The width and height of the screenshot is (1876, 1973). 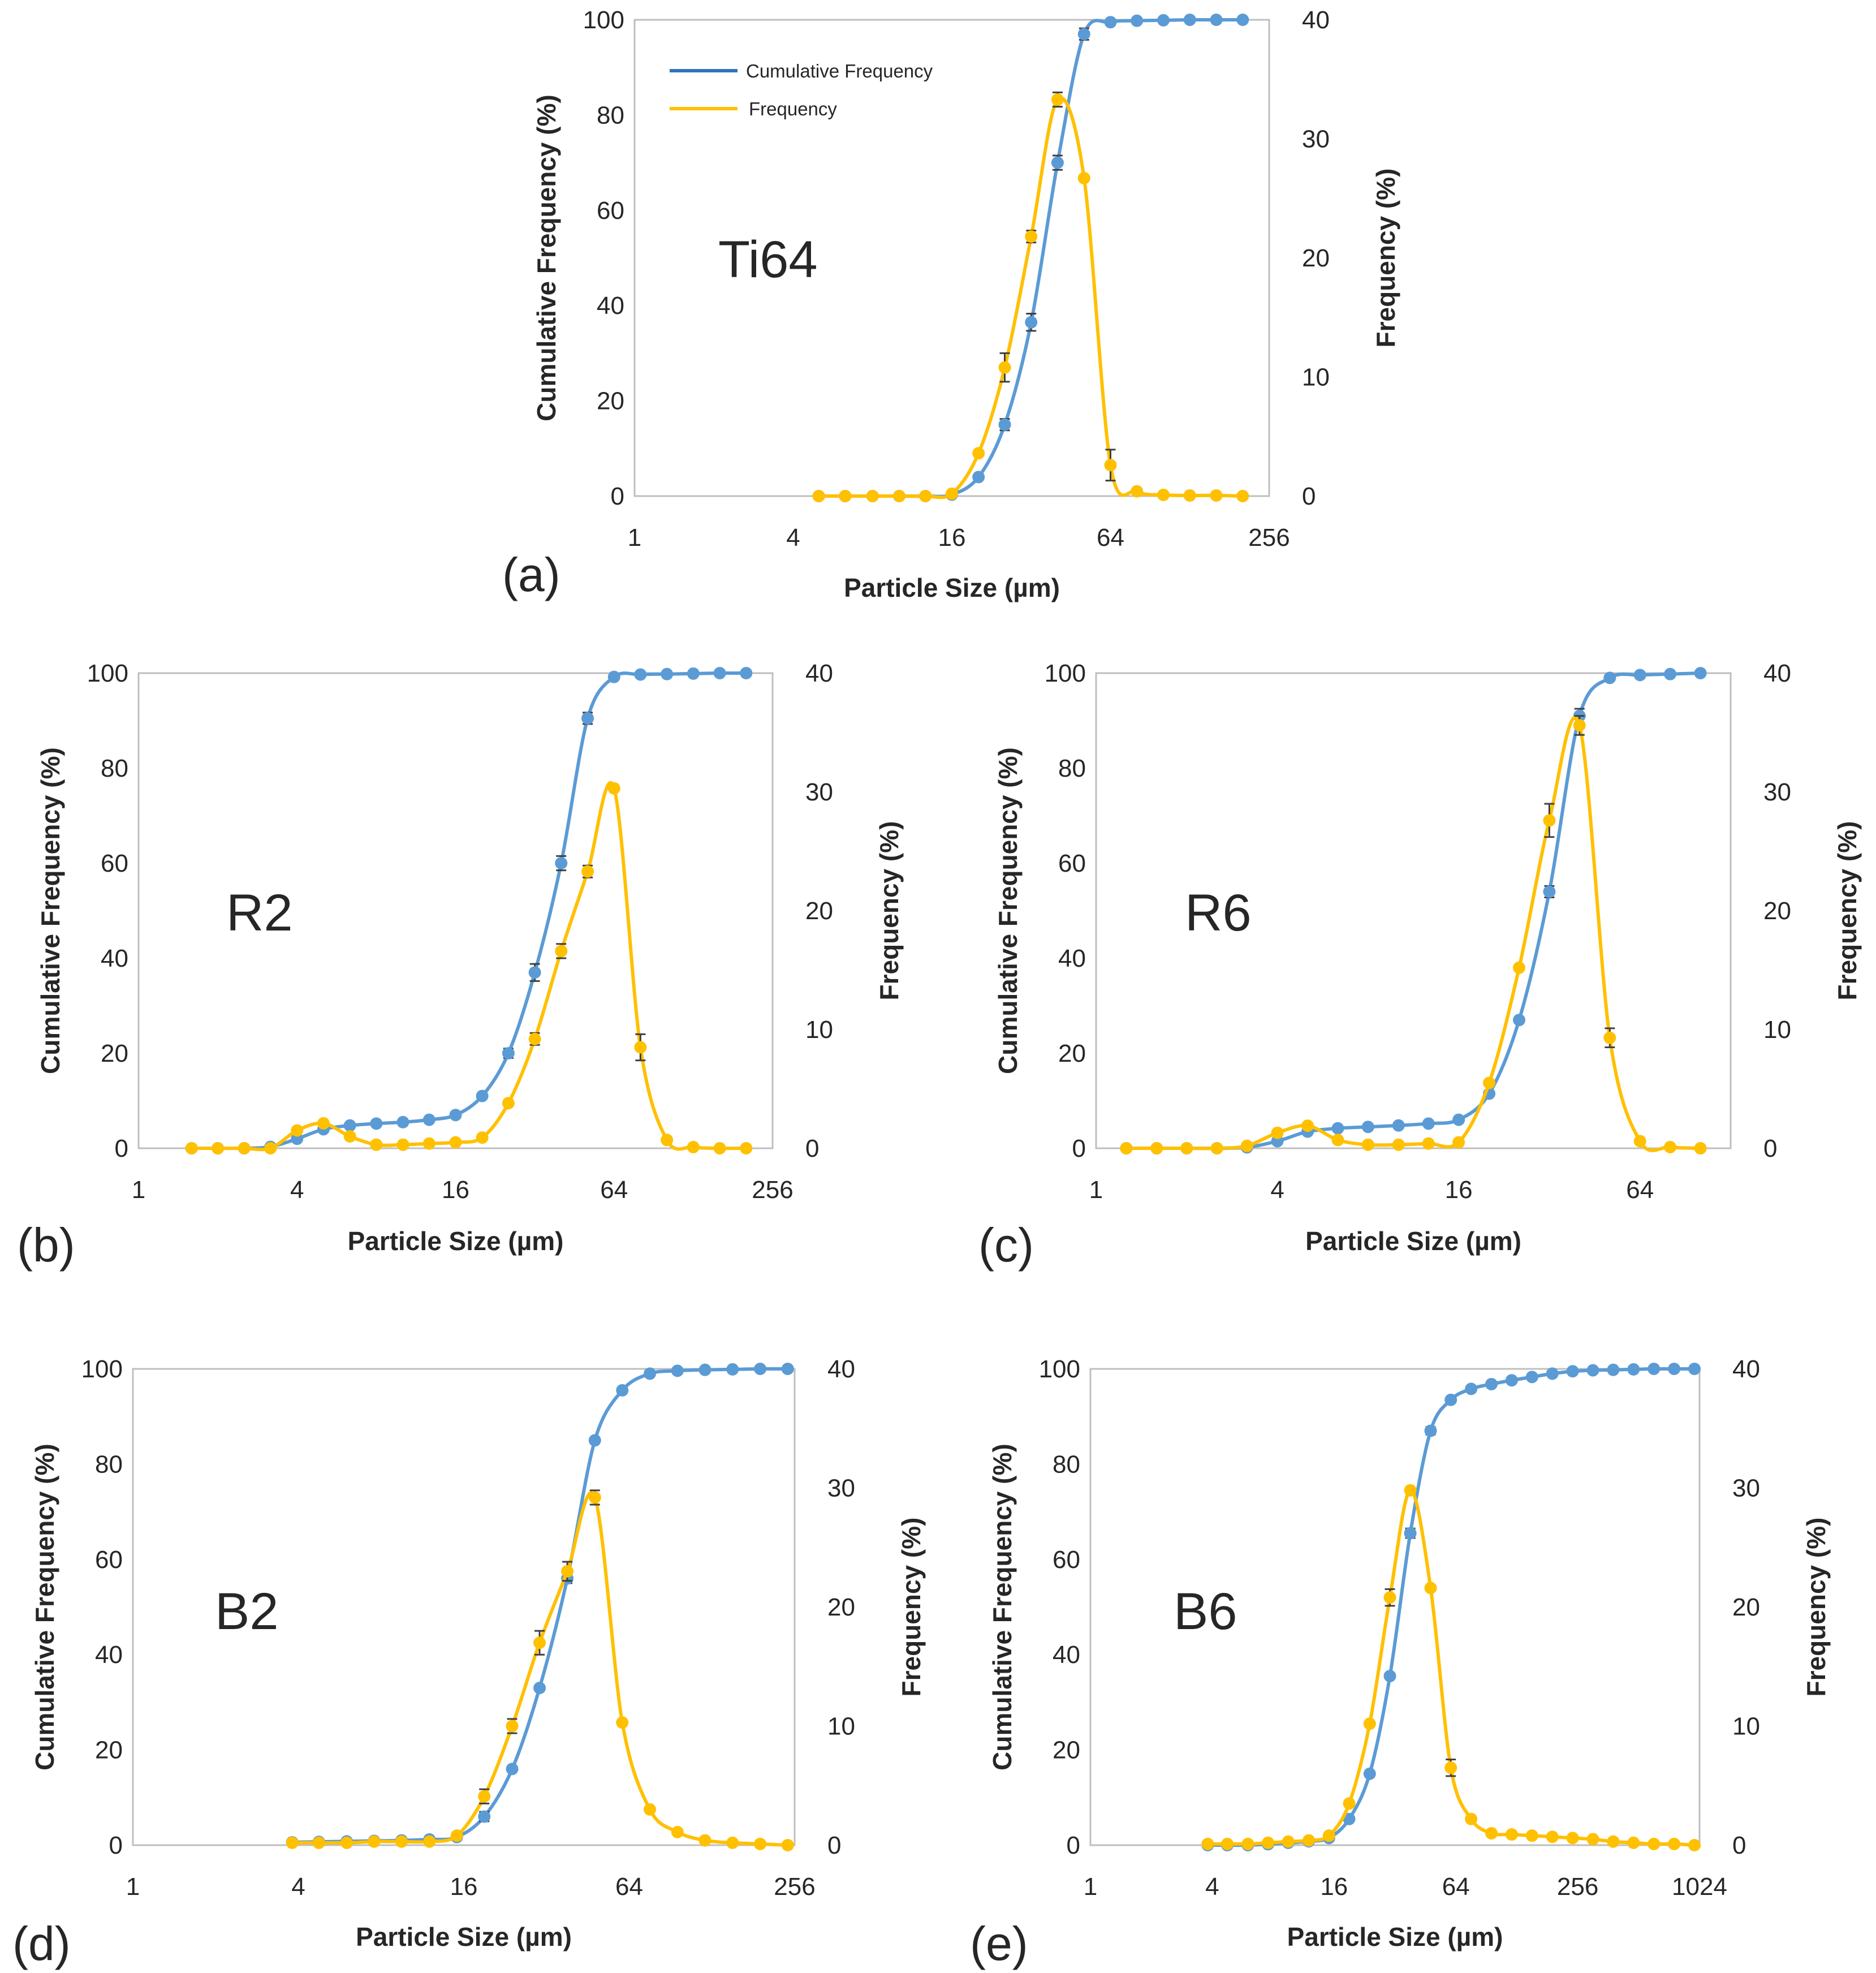 I want to click on panel-label: (a), so click(x=531, y=574).